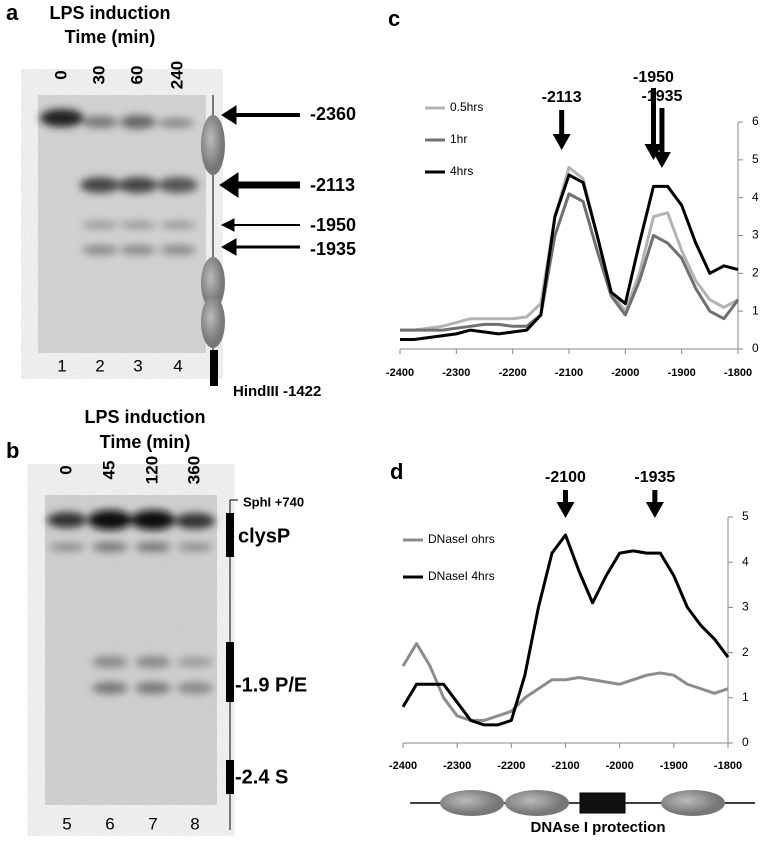 This screenshot has width=771, height=841. I want to click on lane-header: 60, so click(136, 75).